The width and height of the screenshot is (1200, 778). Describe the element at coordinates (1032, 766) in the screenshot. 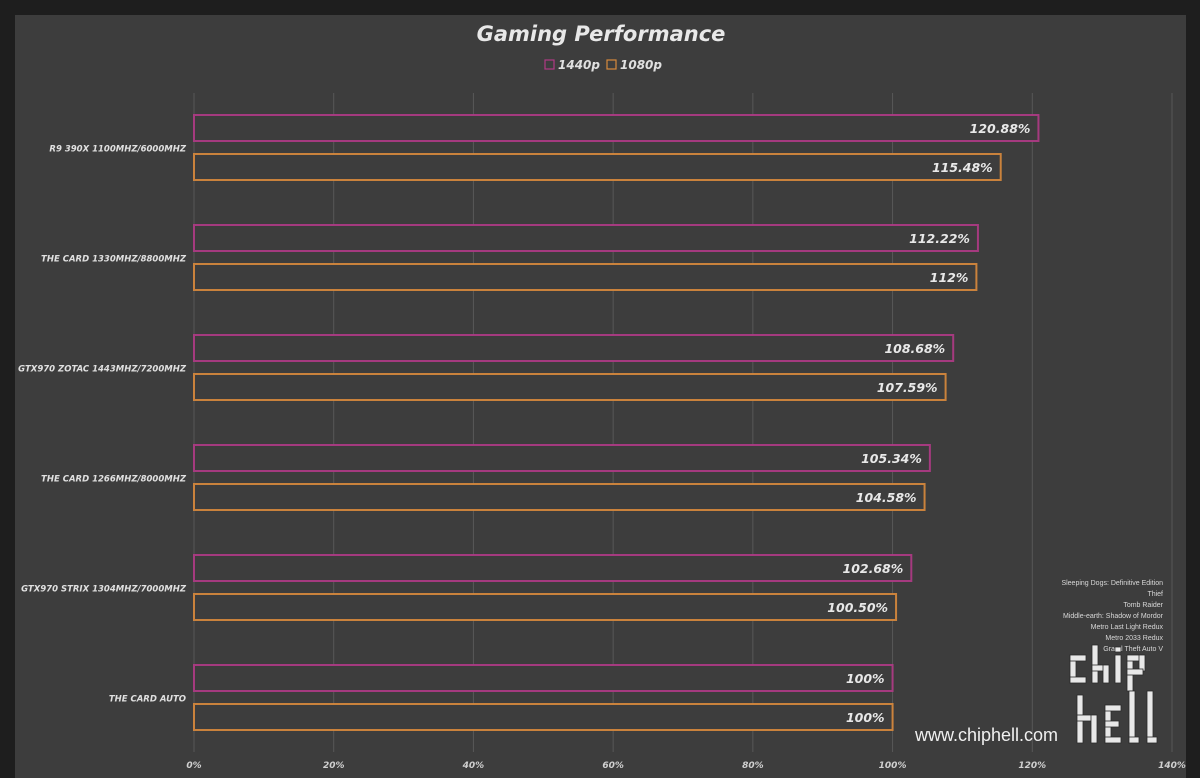

I see `x-tick-label: 120%` at that location.